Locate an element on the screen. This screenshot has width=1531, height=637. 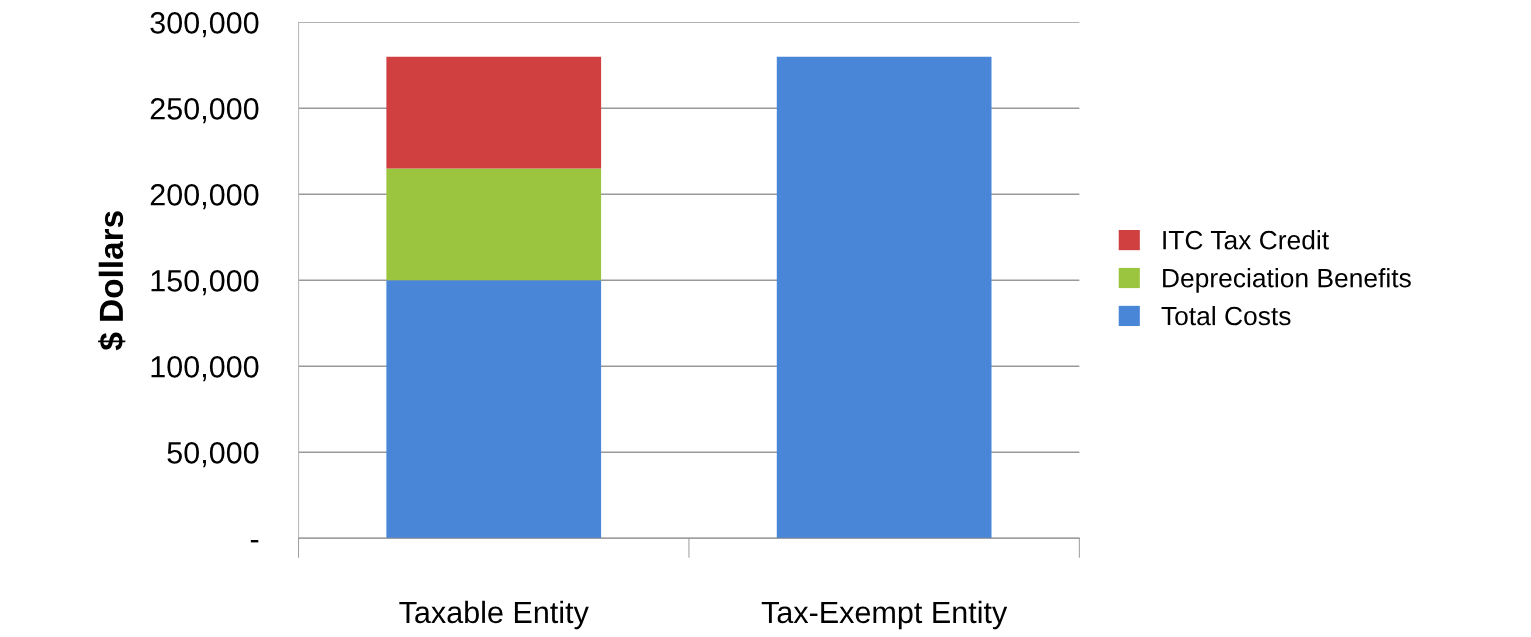
legend-label: ITC Tax Credit is located at coordinates (1246, 240).